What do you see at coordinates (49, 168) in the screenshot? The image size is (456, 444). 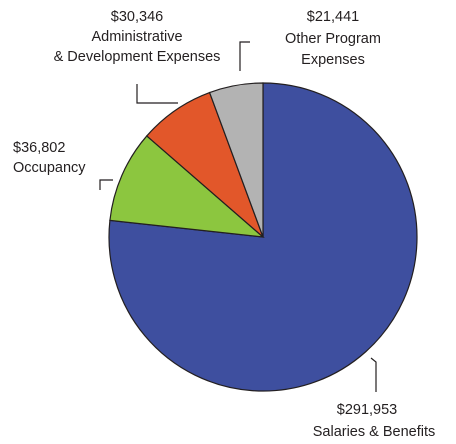 I see `category-label-occupancy: Occupancy` at bounding box center [49, 168].